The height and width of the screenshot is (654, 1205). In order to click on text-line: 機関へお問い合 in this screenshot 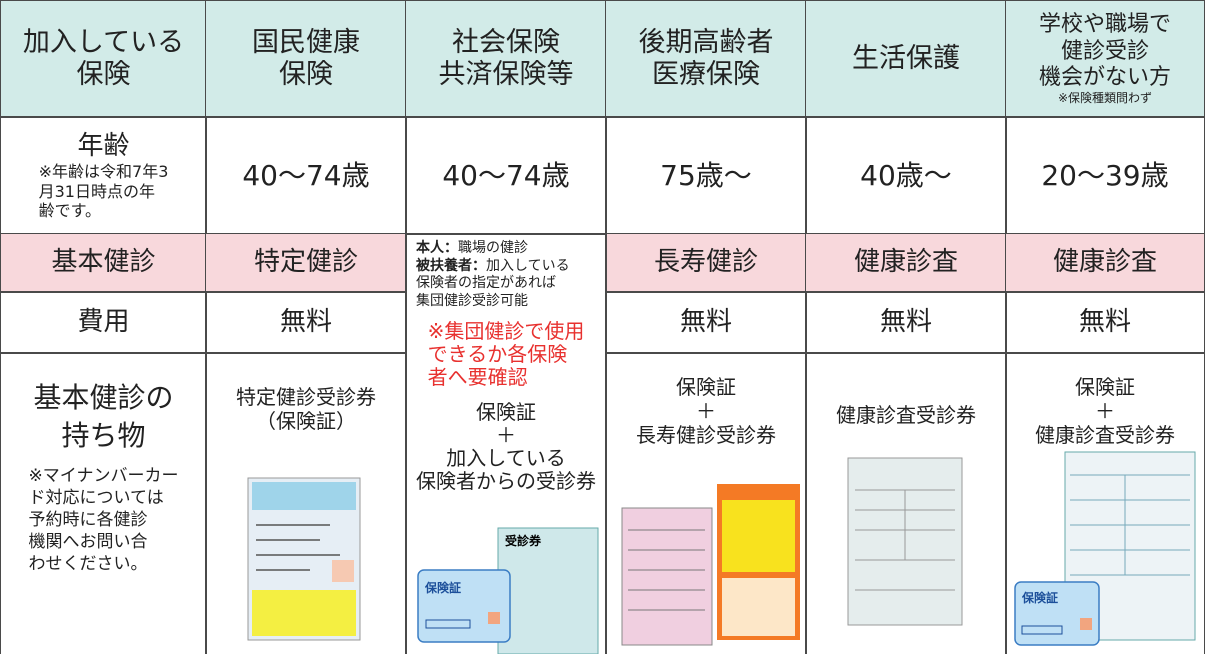, I will do `click(88, 541)`.